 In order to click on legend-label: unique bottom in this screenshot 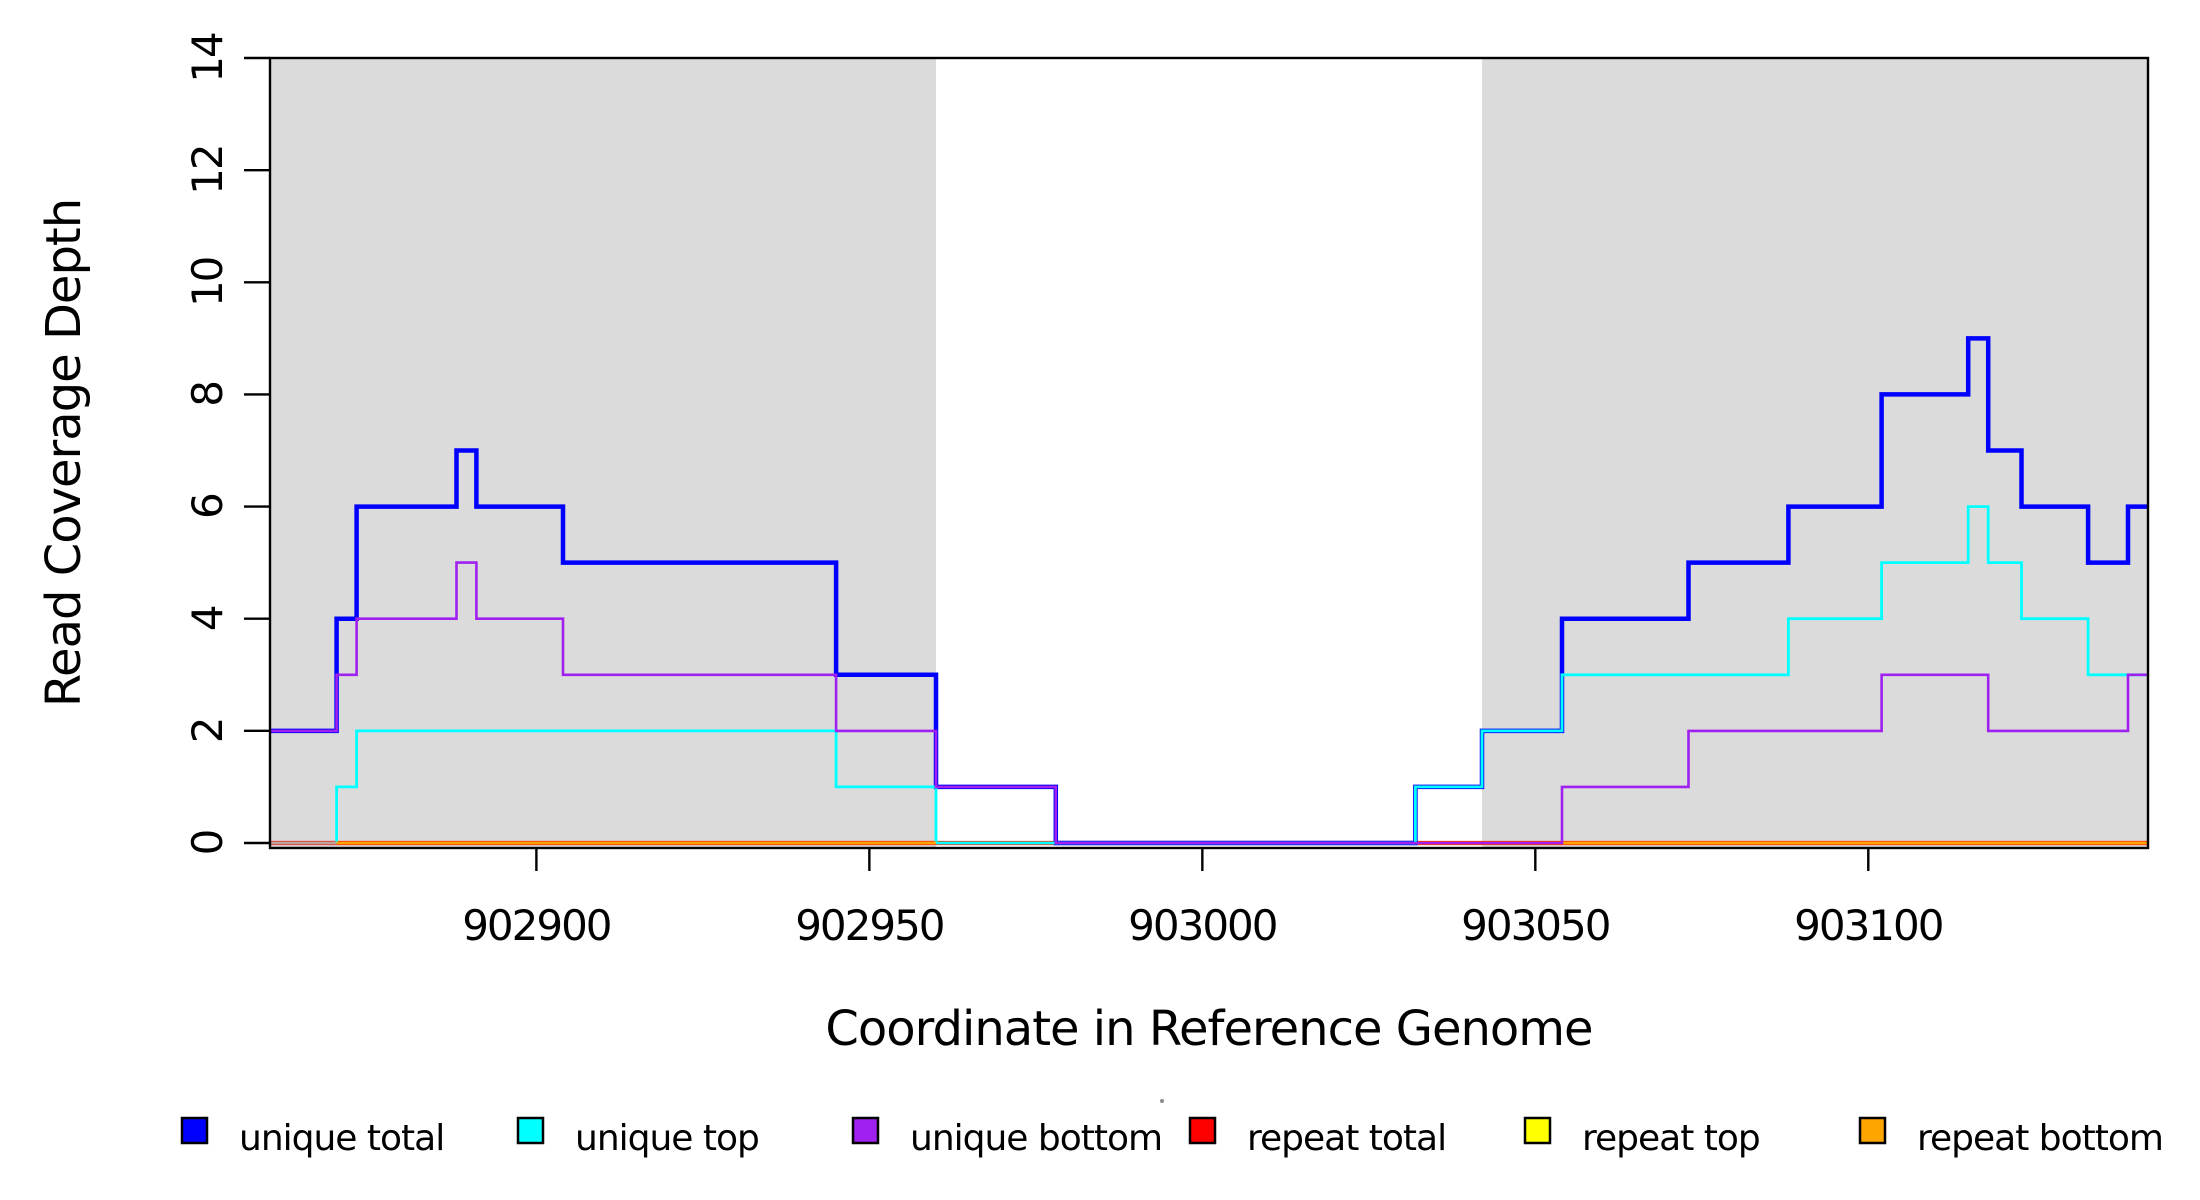, I will do `click(1036, 1138)`.